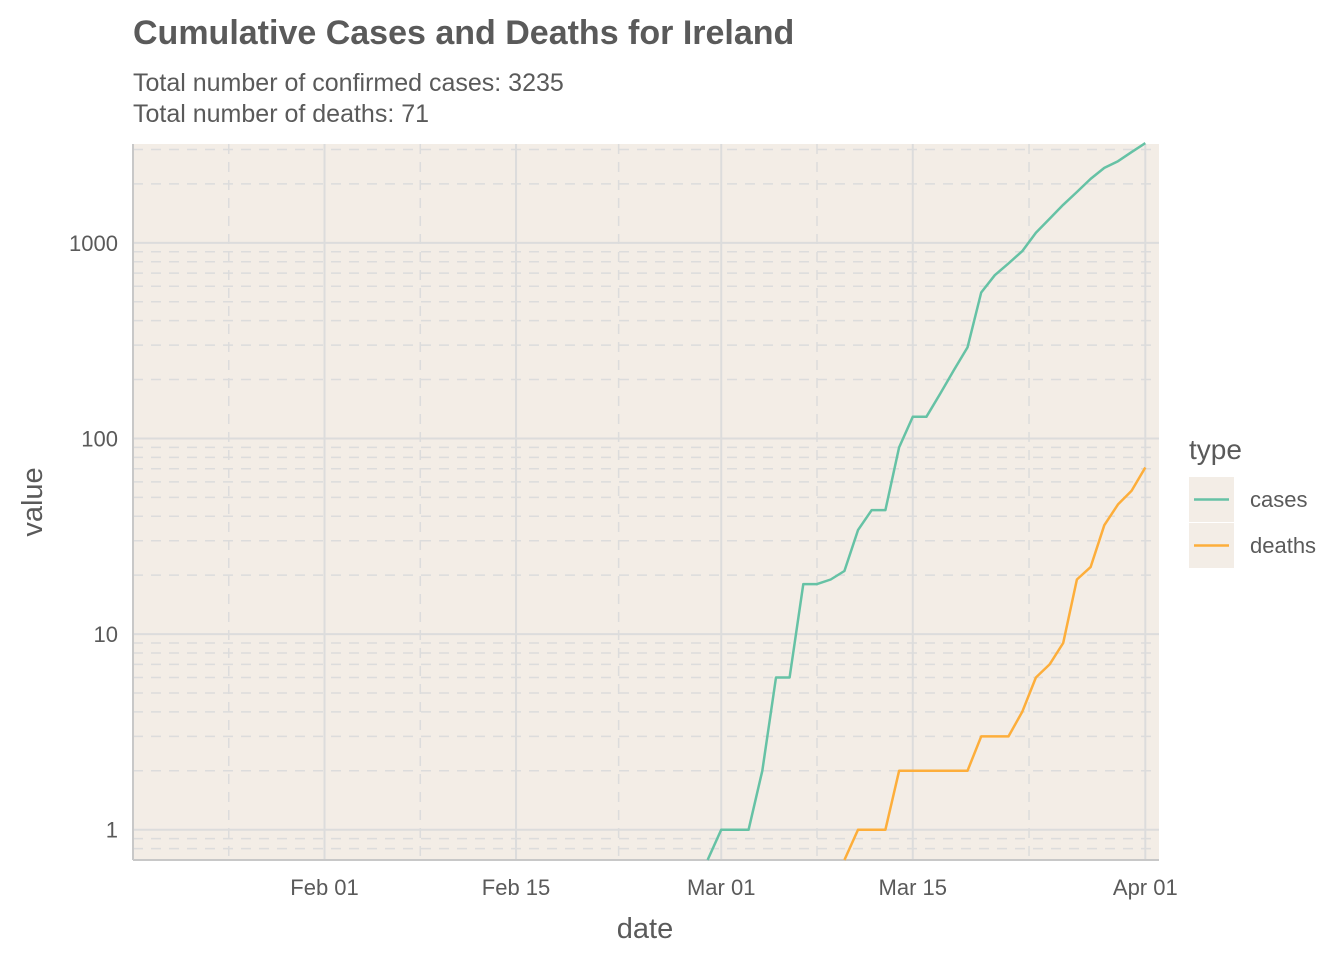  I want to click on chart-subtitle-line-1: Total number of confirmed cases: 3235, so click(348, 83).